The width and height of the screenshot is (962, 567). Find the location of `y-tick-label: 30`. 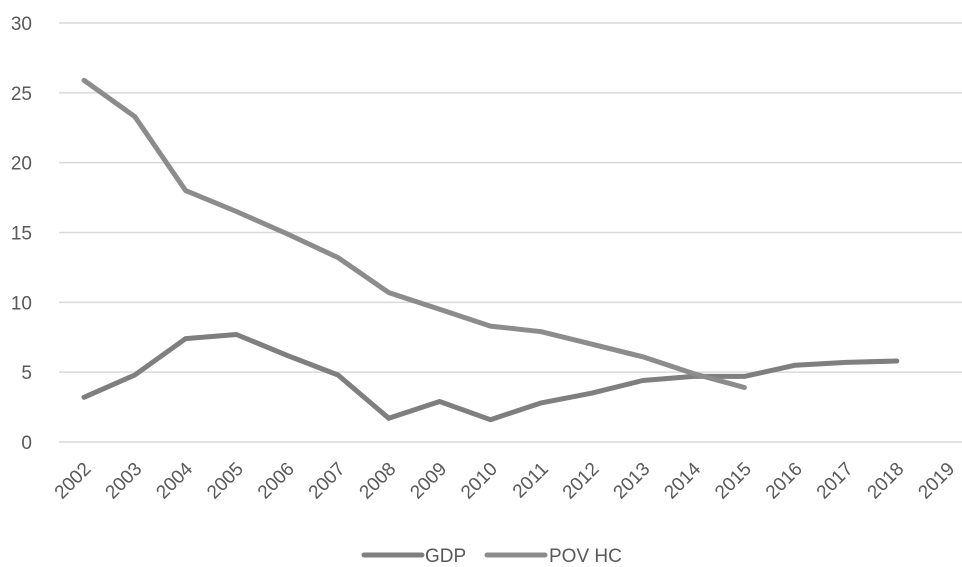

y-tick-label: 30 is located at coordinates (21, 24).